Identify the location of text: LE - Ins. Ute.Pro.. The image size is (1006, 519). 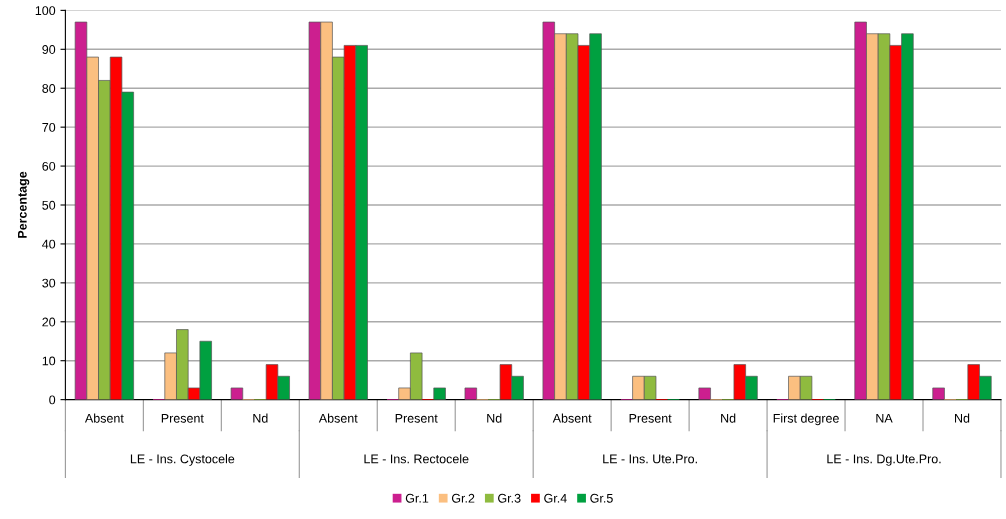
(650, 459).